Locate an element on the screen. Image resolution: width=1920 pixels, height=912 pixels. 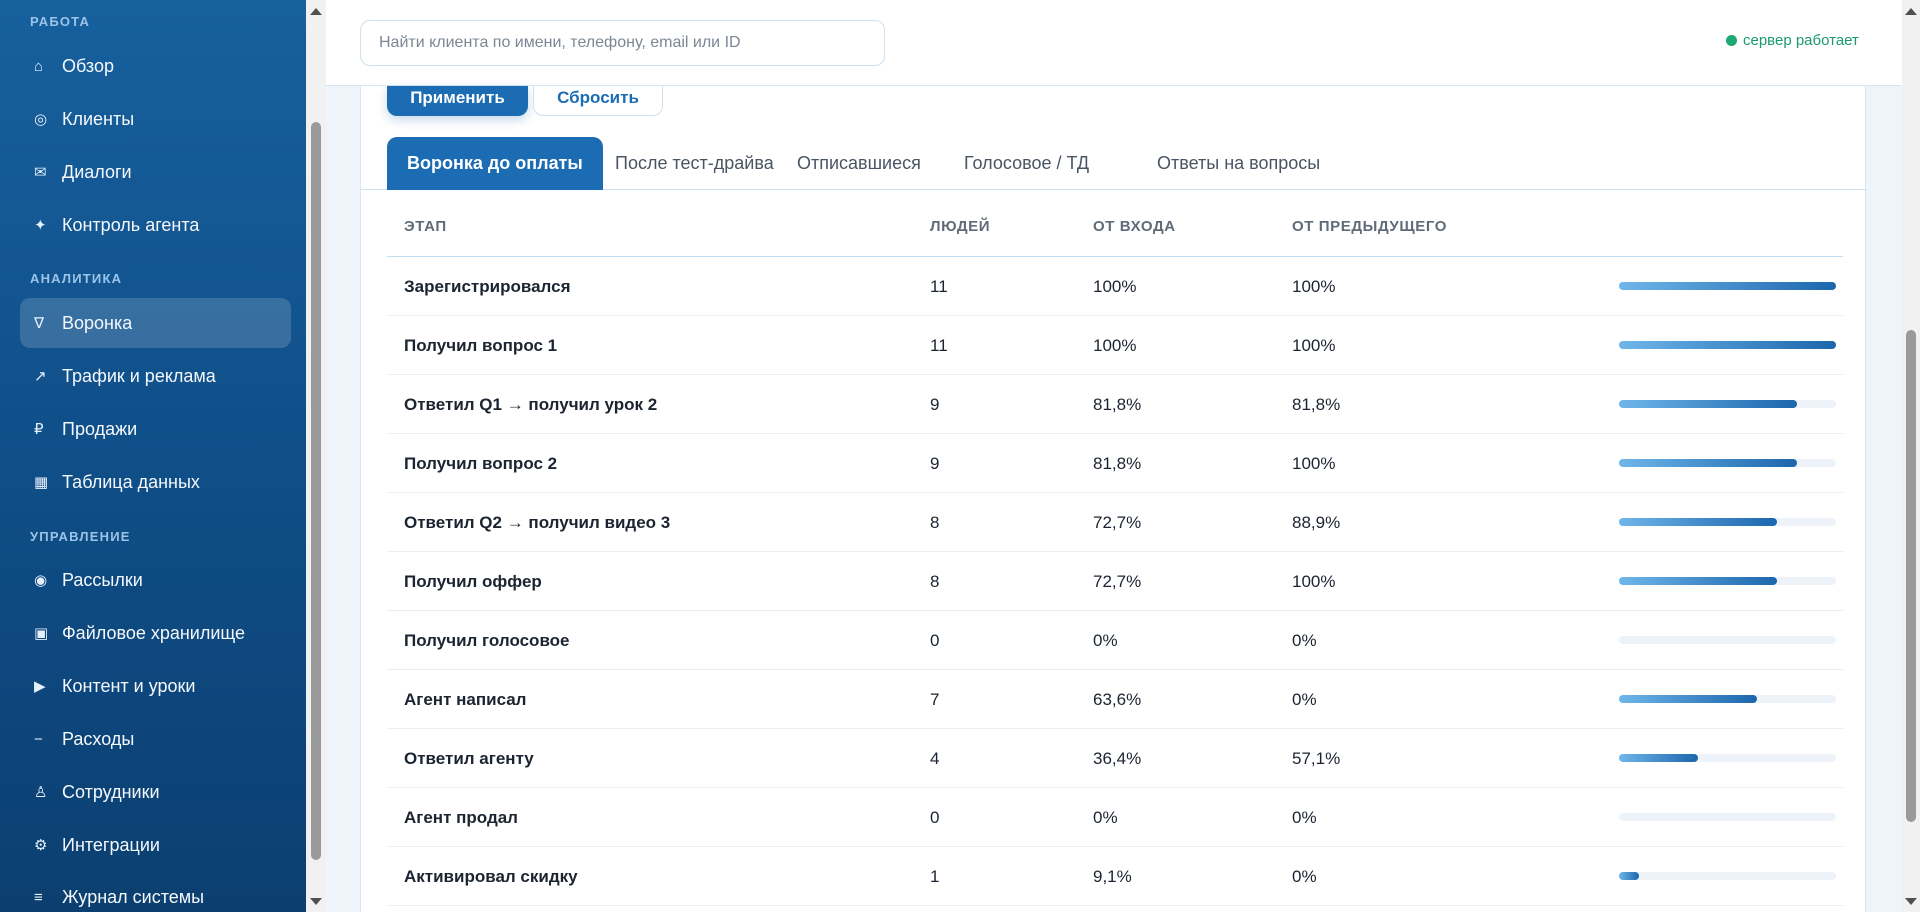
broadcast-icon: ◉ is located at coordinates (41, 580).